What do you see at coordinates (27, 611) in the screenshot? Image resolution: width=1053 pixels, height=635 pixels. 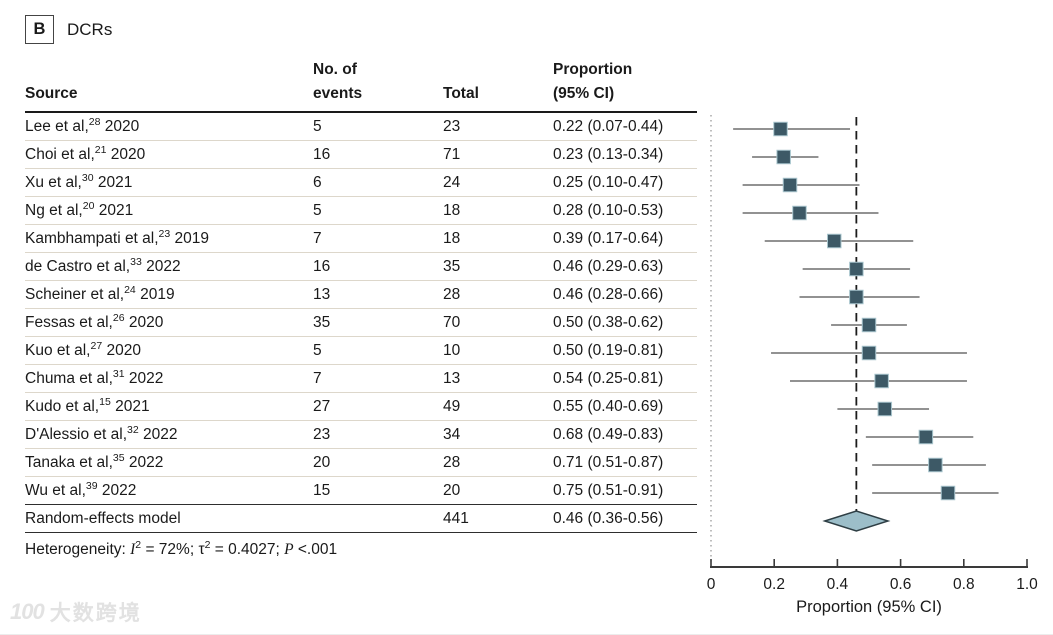 I see `watermark-logo-icon: 100` at bounding box center [27, 611].